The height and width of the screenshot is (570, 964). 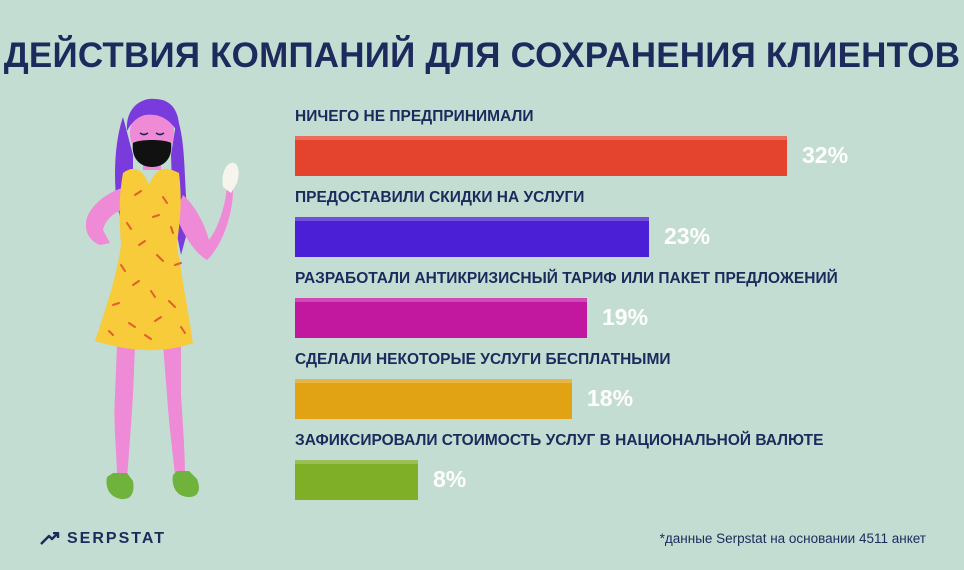 What do you see at coordinates (162, 299) in the screenshot?
I see `woman-in-mask-illustration` at bounding box center [162, 299].